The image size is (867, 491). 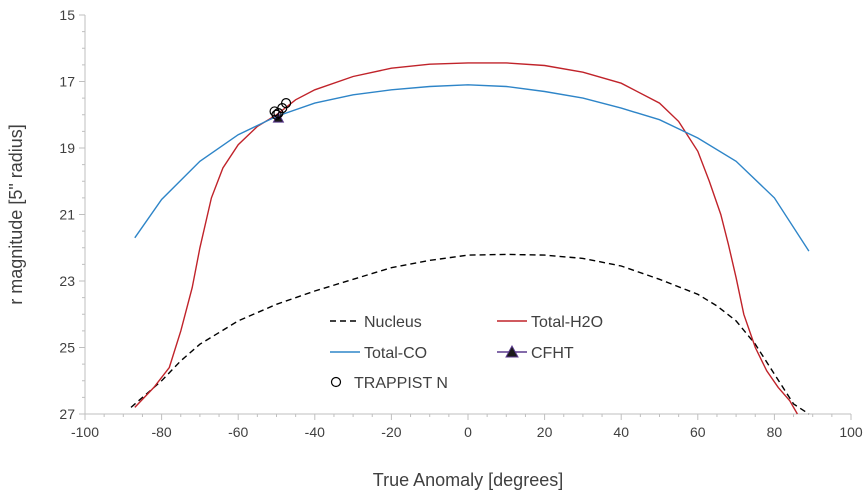 What do you see at coordinates (16, 214) in the screenshot?
I see `y-axis-title: r magnitude [5" radius]` at bounding box center [16, 214].